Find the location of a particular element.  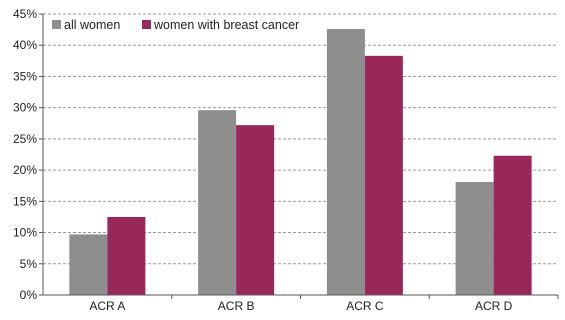

y-tick-label: 10% is located at coordinates (25, 233).